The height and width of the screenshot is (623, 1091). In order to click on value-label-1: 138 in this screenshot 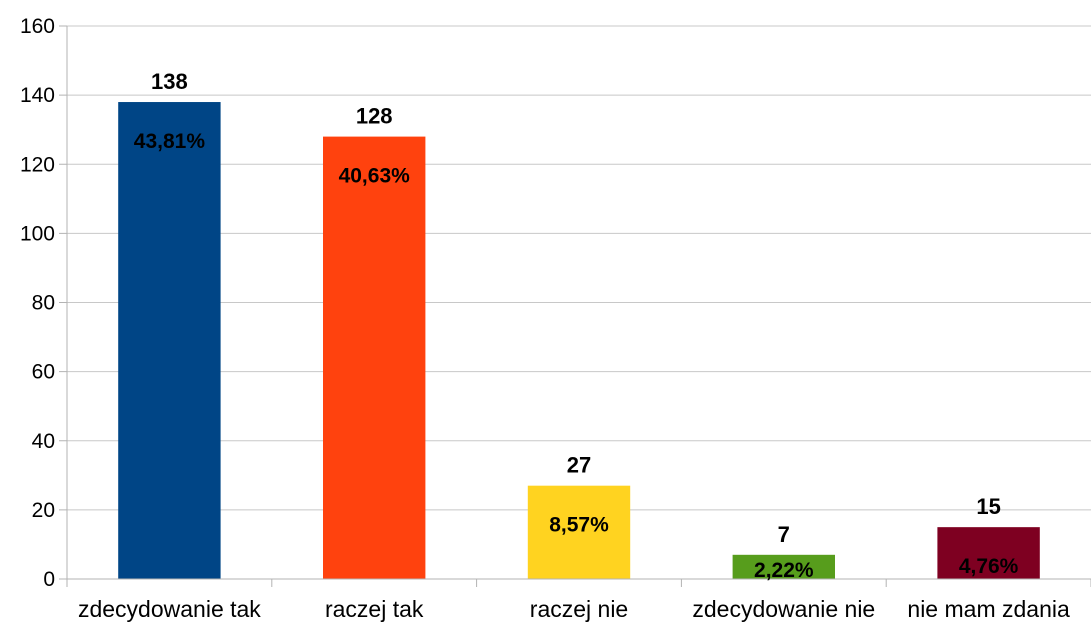, I will do `click(169, 81)`.